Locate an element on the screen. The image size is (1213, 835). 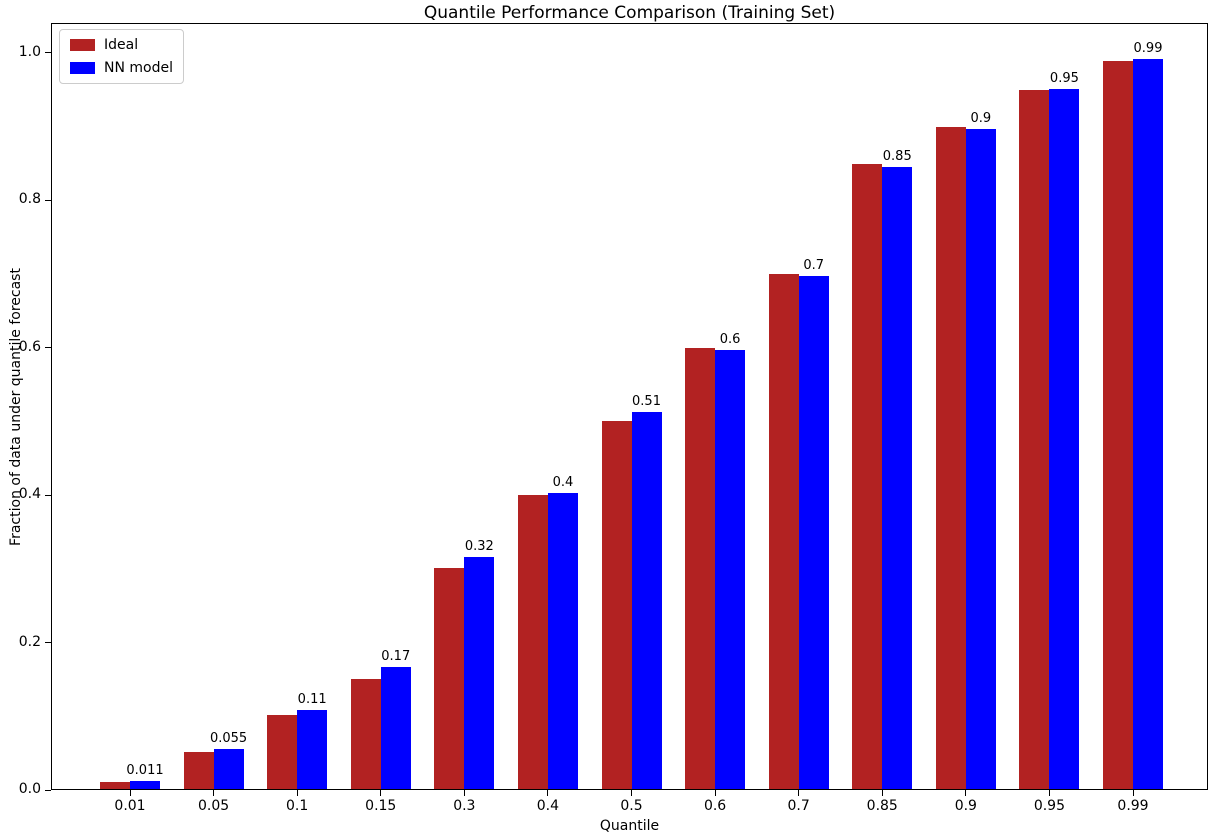
bar-ideal-0.4 is located at coordinates (532, 641).